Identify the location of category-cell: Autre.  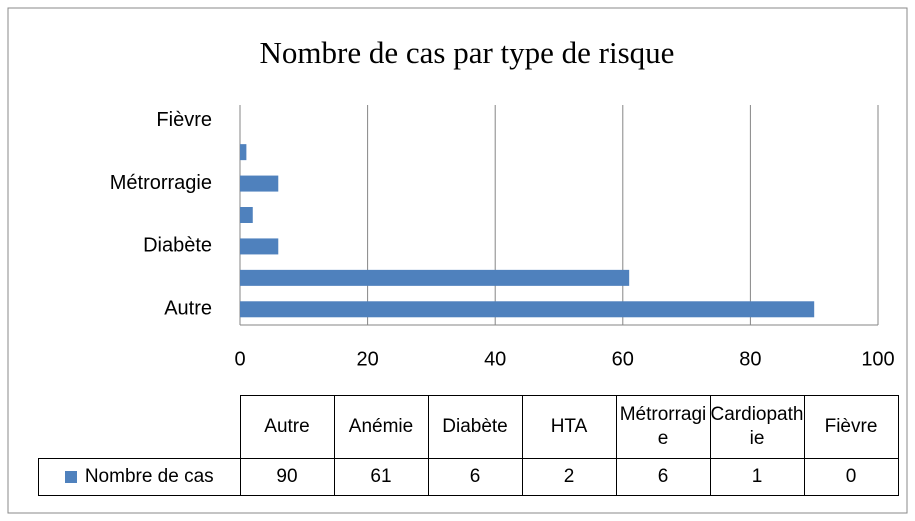
(287, 427).